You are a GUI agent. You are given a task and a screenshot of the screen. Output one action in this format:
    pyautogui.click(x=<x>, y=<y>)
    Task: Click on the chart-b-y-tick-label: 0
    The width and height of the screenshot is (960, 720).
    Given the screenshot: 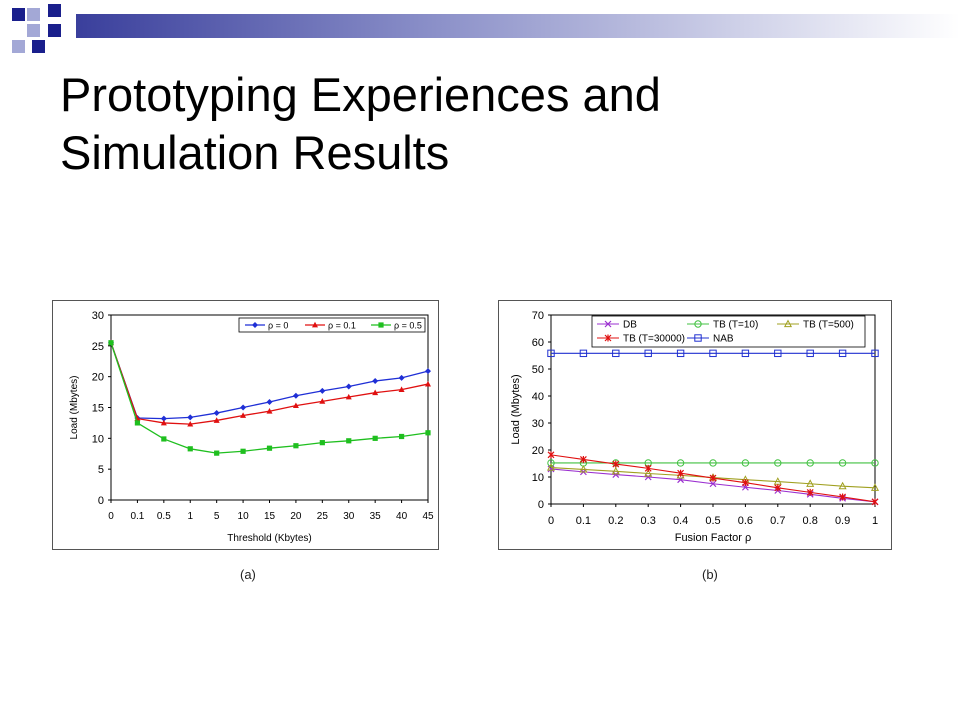 What is the action you would take?
    pyautogui.click(x=541, y=505)
    